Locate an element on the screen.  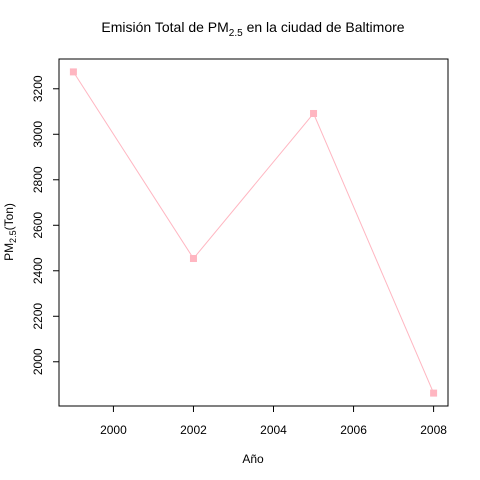
chart-title-subscript: 2.5 is located at coordinates (236, 33).